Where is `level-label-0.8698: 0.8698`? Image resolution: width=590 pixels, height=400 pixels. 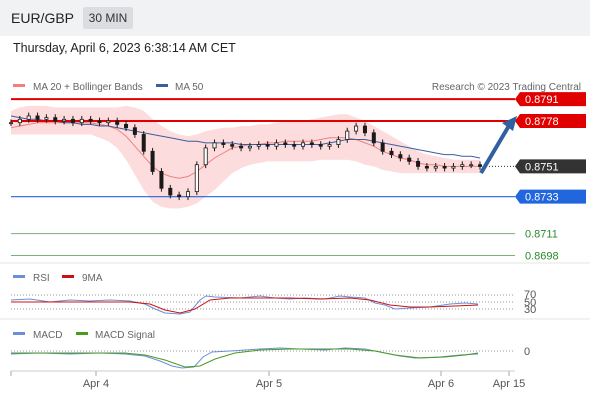 level-label-0.8698: 0.8698 is located at coordinates (542, 257).